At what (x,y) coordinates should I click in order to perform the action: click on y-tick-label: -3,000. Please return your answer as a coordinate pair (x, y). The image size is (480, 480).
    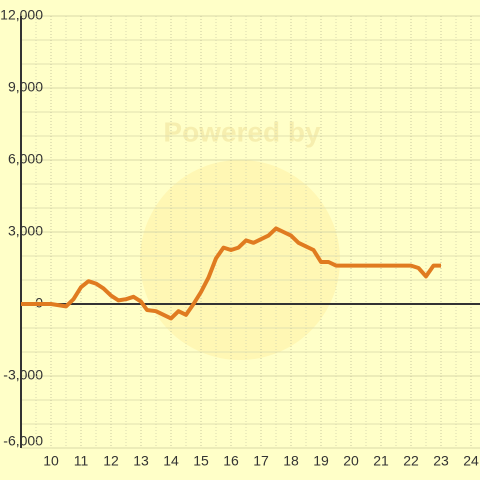
    Looking at the image, I should click on (23, 375).